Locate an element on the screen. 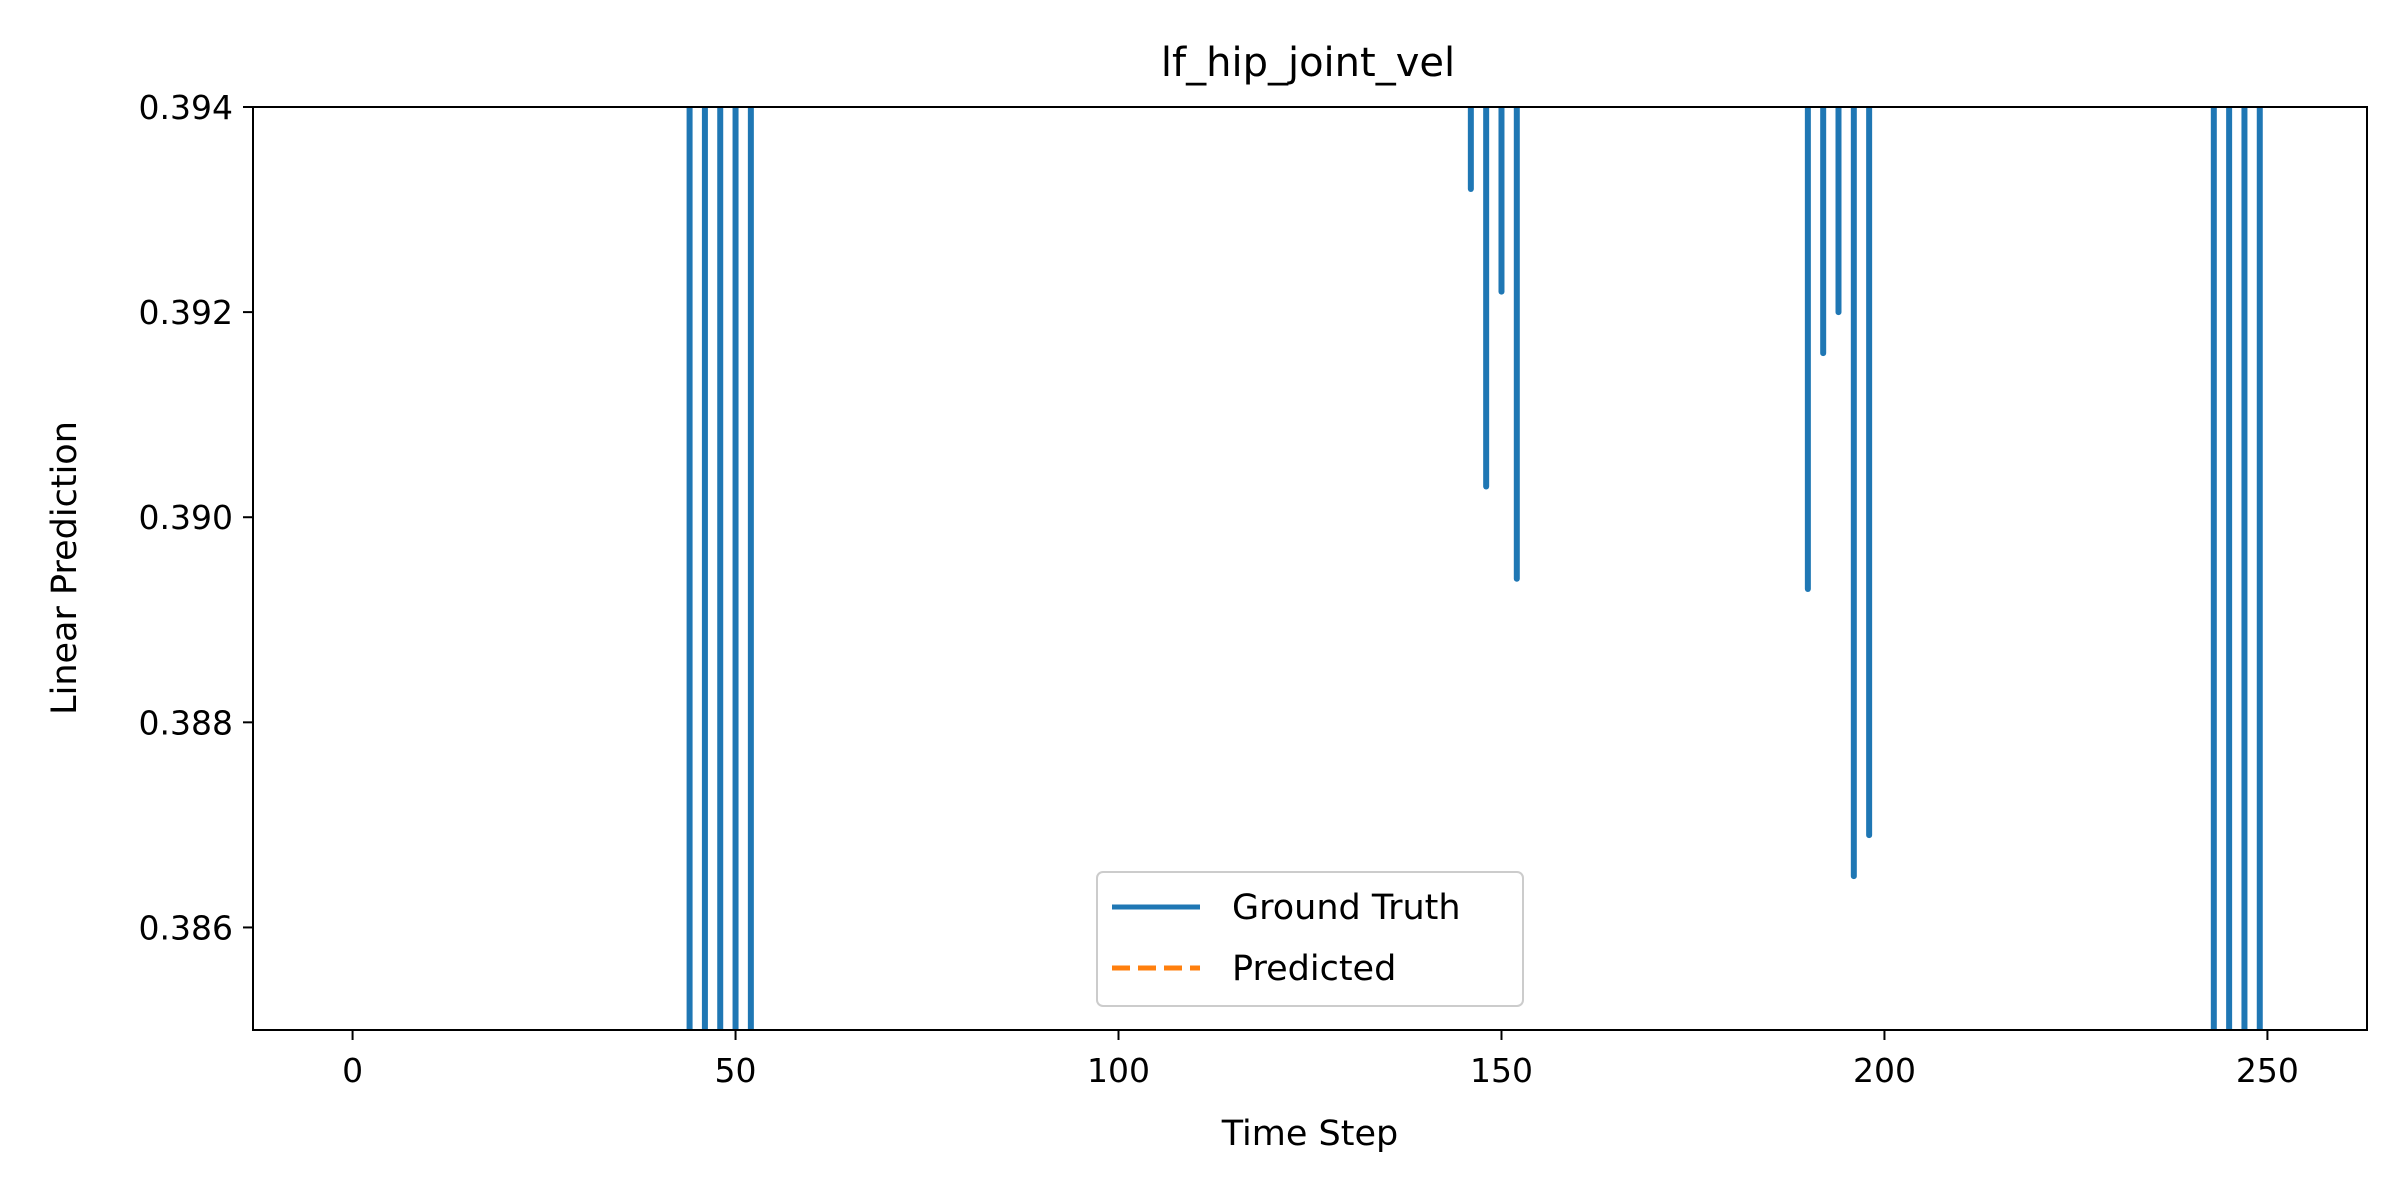  y-axis: 0.386 0.388 0.390 0.392 0.394 is located at coordinates (196, 517).